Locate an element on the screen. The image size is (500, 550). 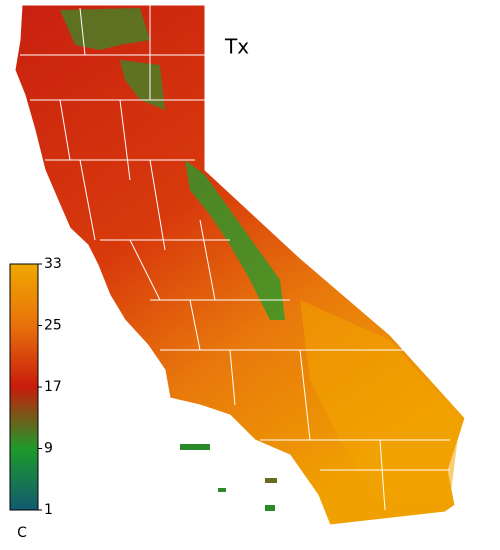
islands is located at coordinates (228, 477).